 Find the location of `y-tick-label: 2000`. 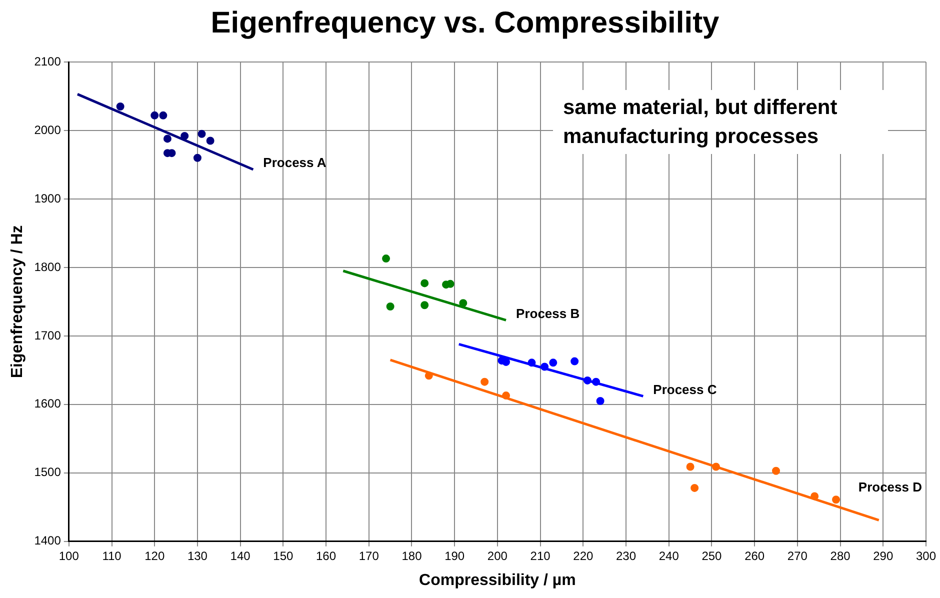

y-tick-label: 2000 is located at coordinates (48, 129).